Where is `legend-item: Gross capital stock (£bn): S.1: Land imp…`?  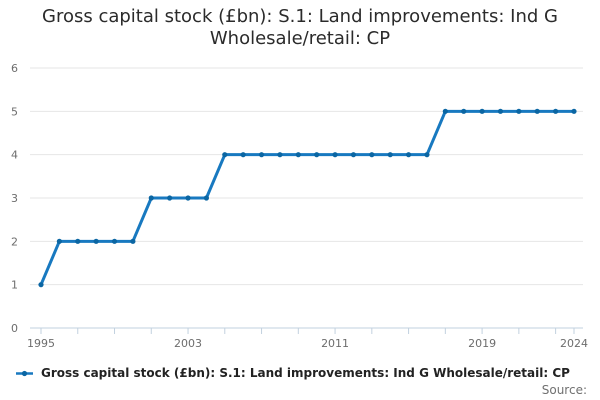
legend-item: Gross capital stock (£bn): S.1: Land imp… is located at coordinates (293, 373).